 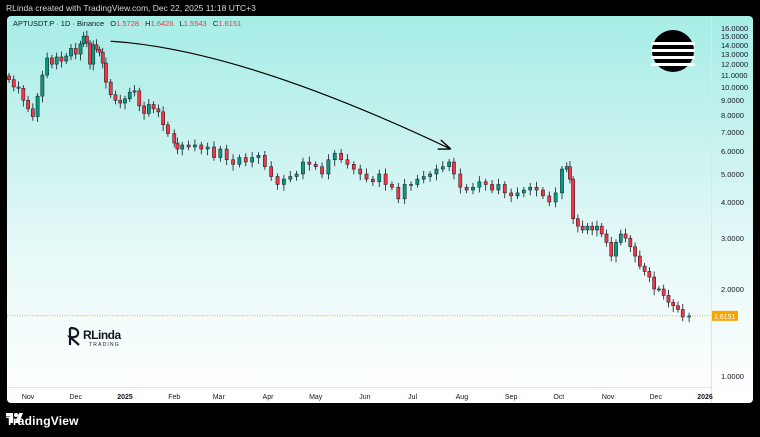 I want to click on last-price-tag, so click(x=725, y=315).